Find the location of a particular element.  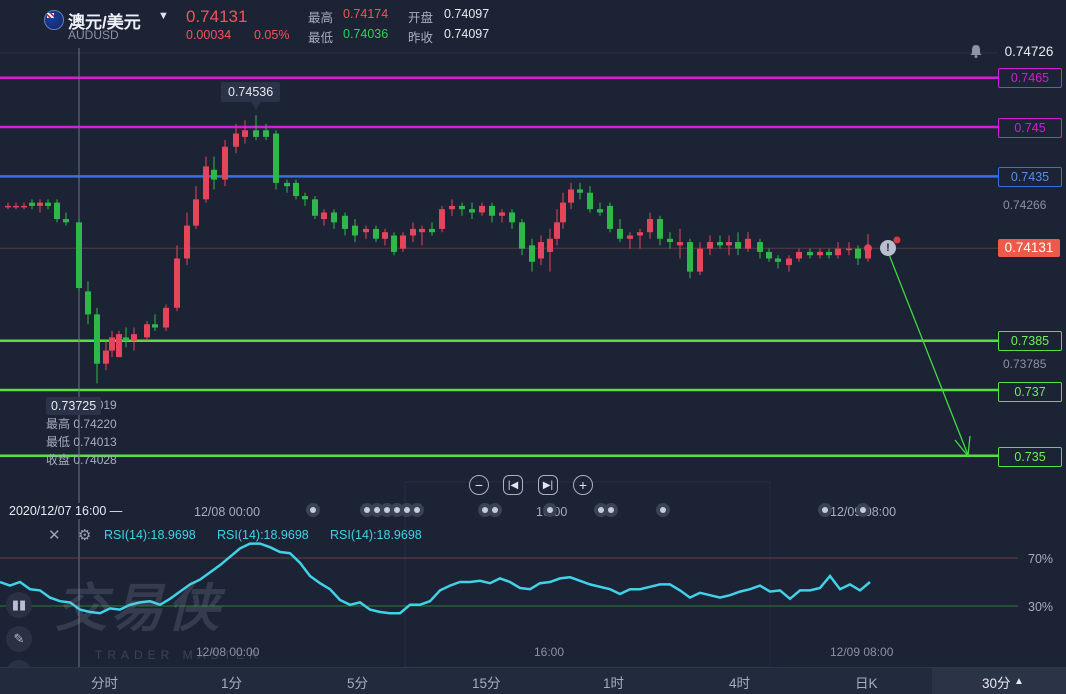

prev-icon: |◀ is located at coordinates (513, 485).